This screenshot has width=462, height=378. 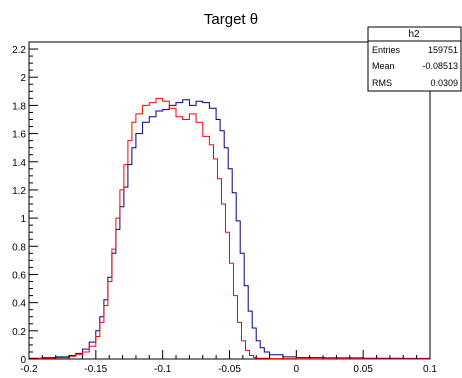 What do you see at coordinates (19, 163) in the screenshot?
I see `y-tick-label: 1.4` at bounding box center [19, 163].